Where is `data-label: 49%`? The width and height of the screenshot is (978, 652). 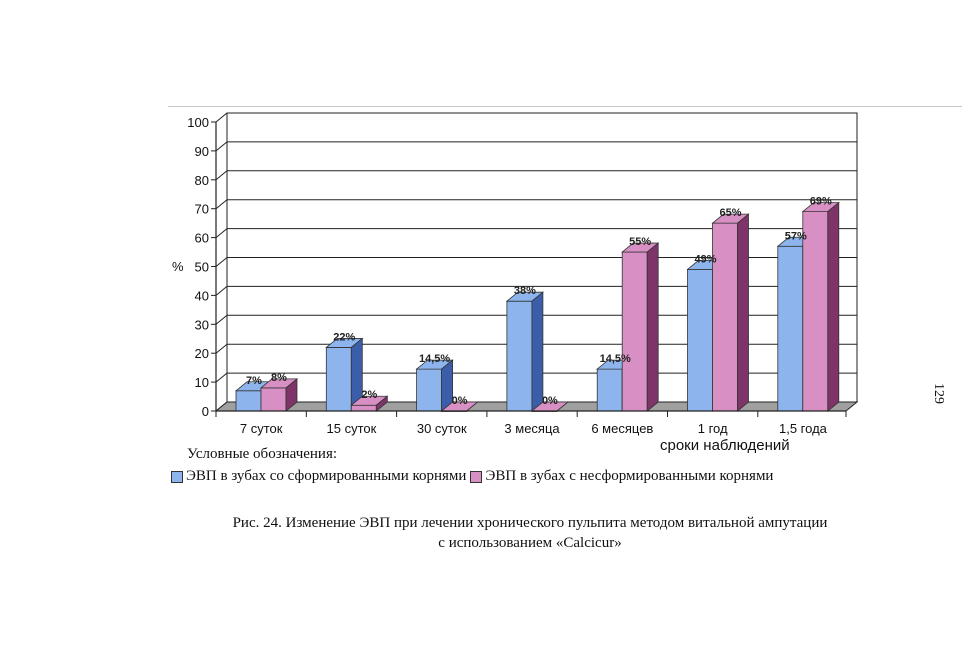 data-label: 49% is located at coordinates (705, 259).